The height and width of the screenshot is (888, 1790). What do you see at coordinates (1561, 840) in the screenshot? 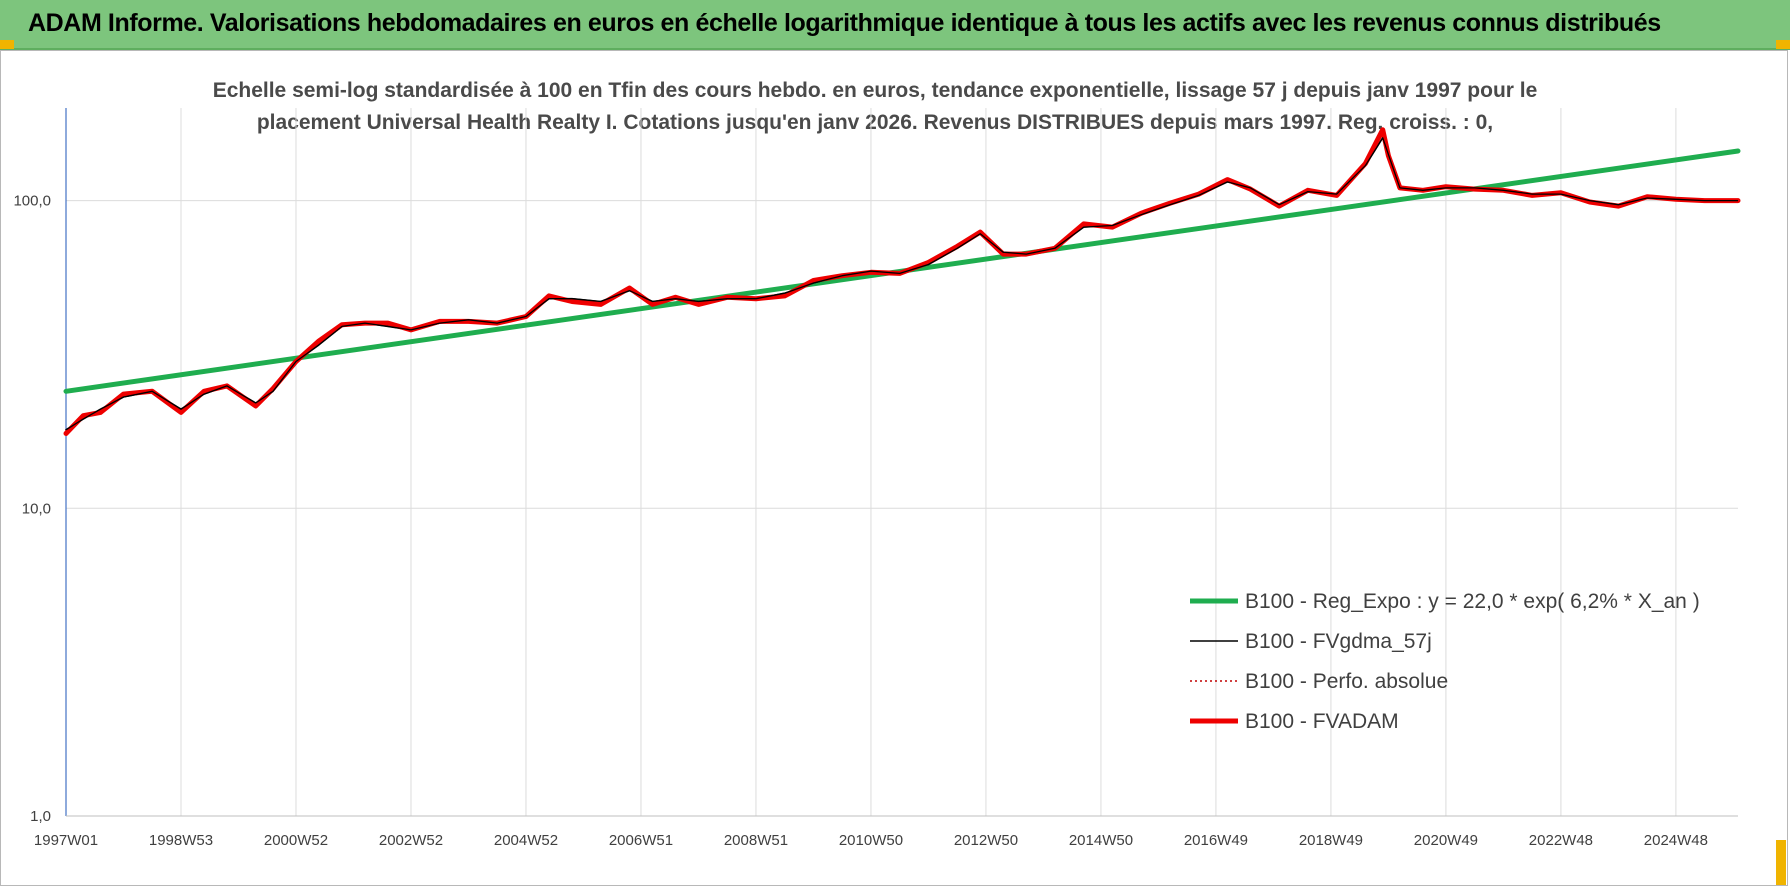
I see `x-tick-label: 2022W48` at bounding box center [1561, 840].